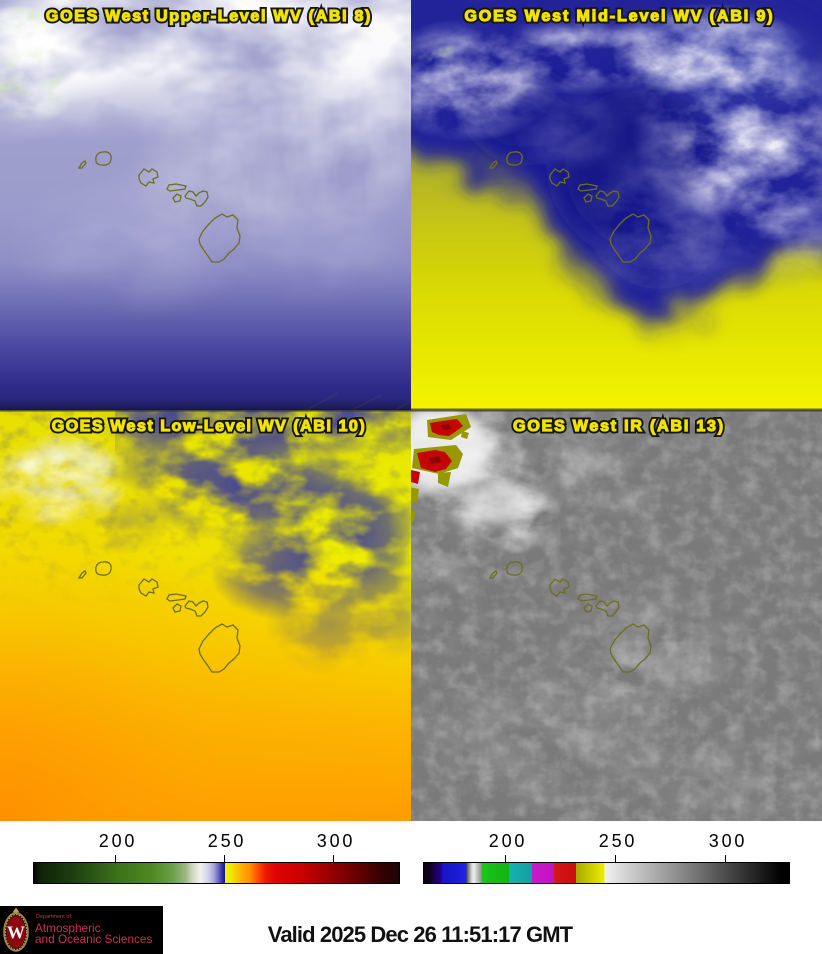  What do you see at coordinates (209, 16) in the screenshot?
I see `svg-text:GOES West Upper-Level WV (ABI: GOES West Upper-Level WV (ABI 8)` at bounding box center [209, 16].